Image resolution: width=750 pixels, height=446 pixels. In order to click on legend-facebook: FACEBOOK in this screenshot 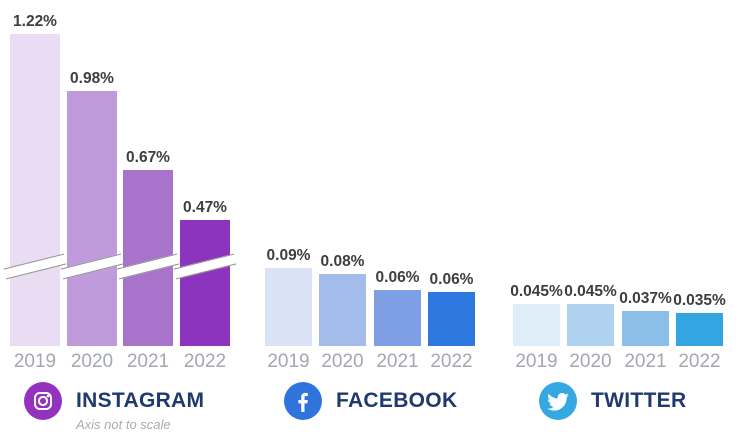, I will do `click(370, 401)`.